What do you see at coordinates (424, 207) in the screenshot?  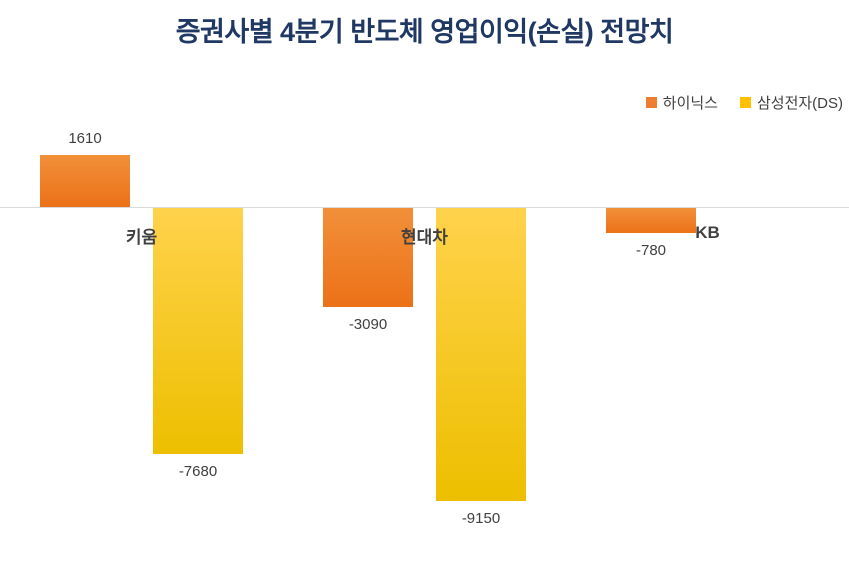 I see `x-axis-line` at bounding box center [424, 207].